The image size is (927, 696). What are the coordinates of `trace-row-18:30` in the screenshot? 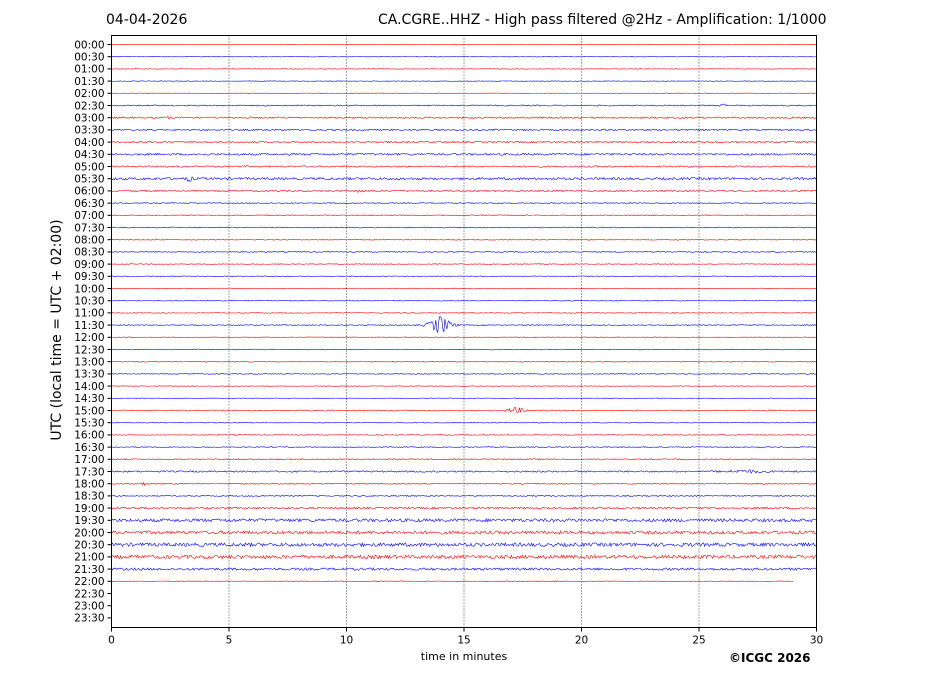 It's located at (464, 495).